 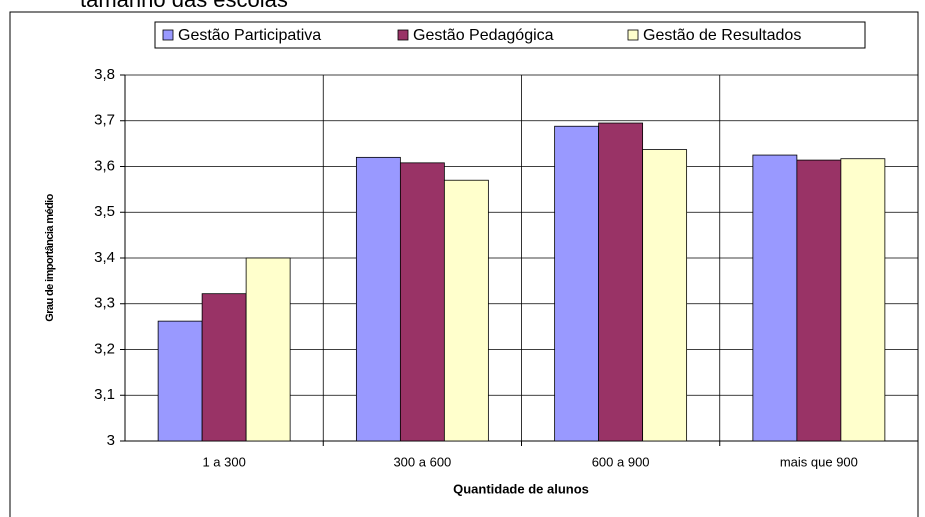 I want to click on y-tick-label: 3, so click(x=111, y=440).